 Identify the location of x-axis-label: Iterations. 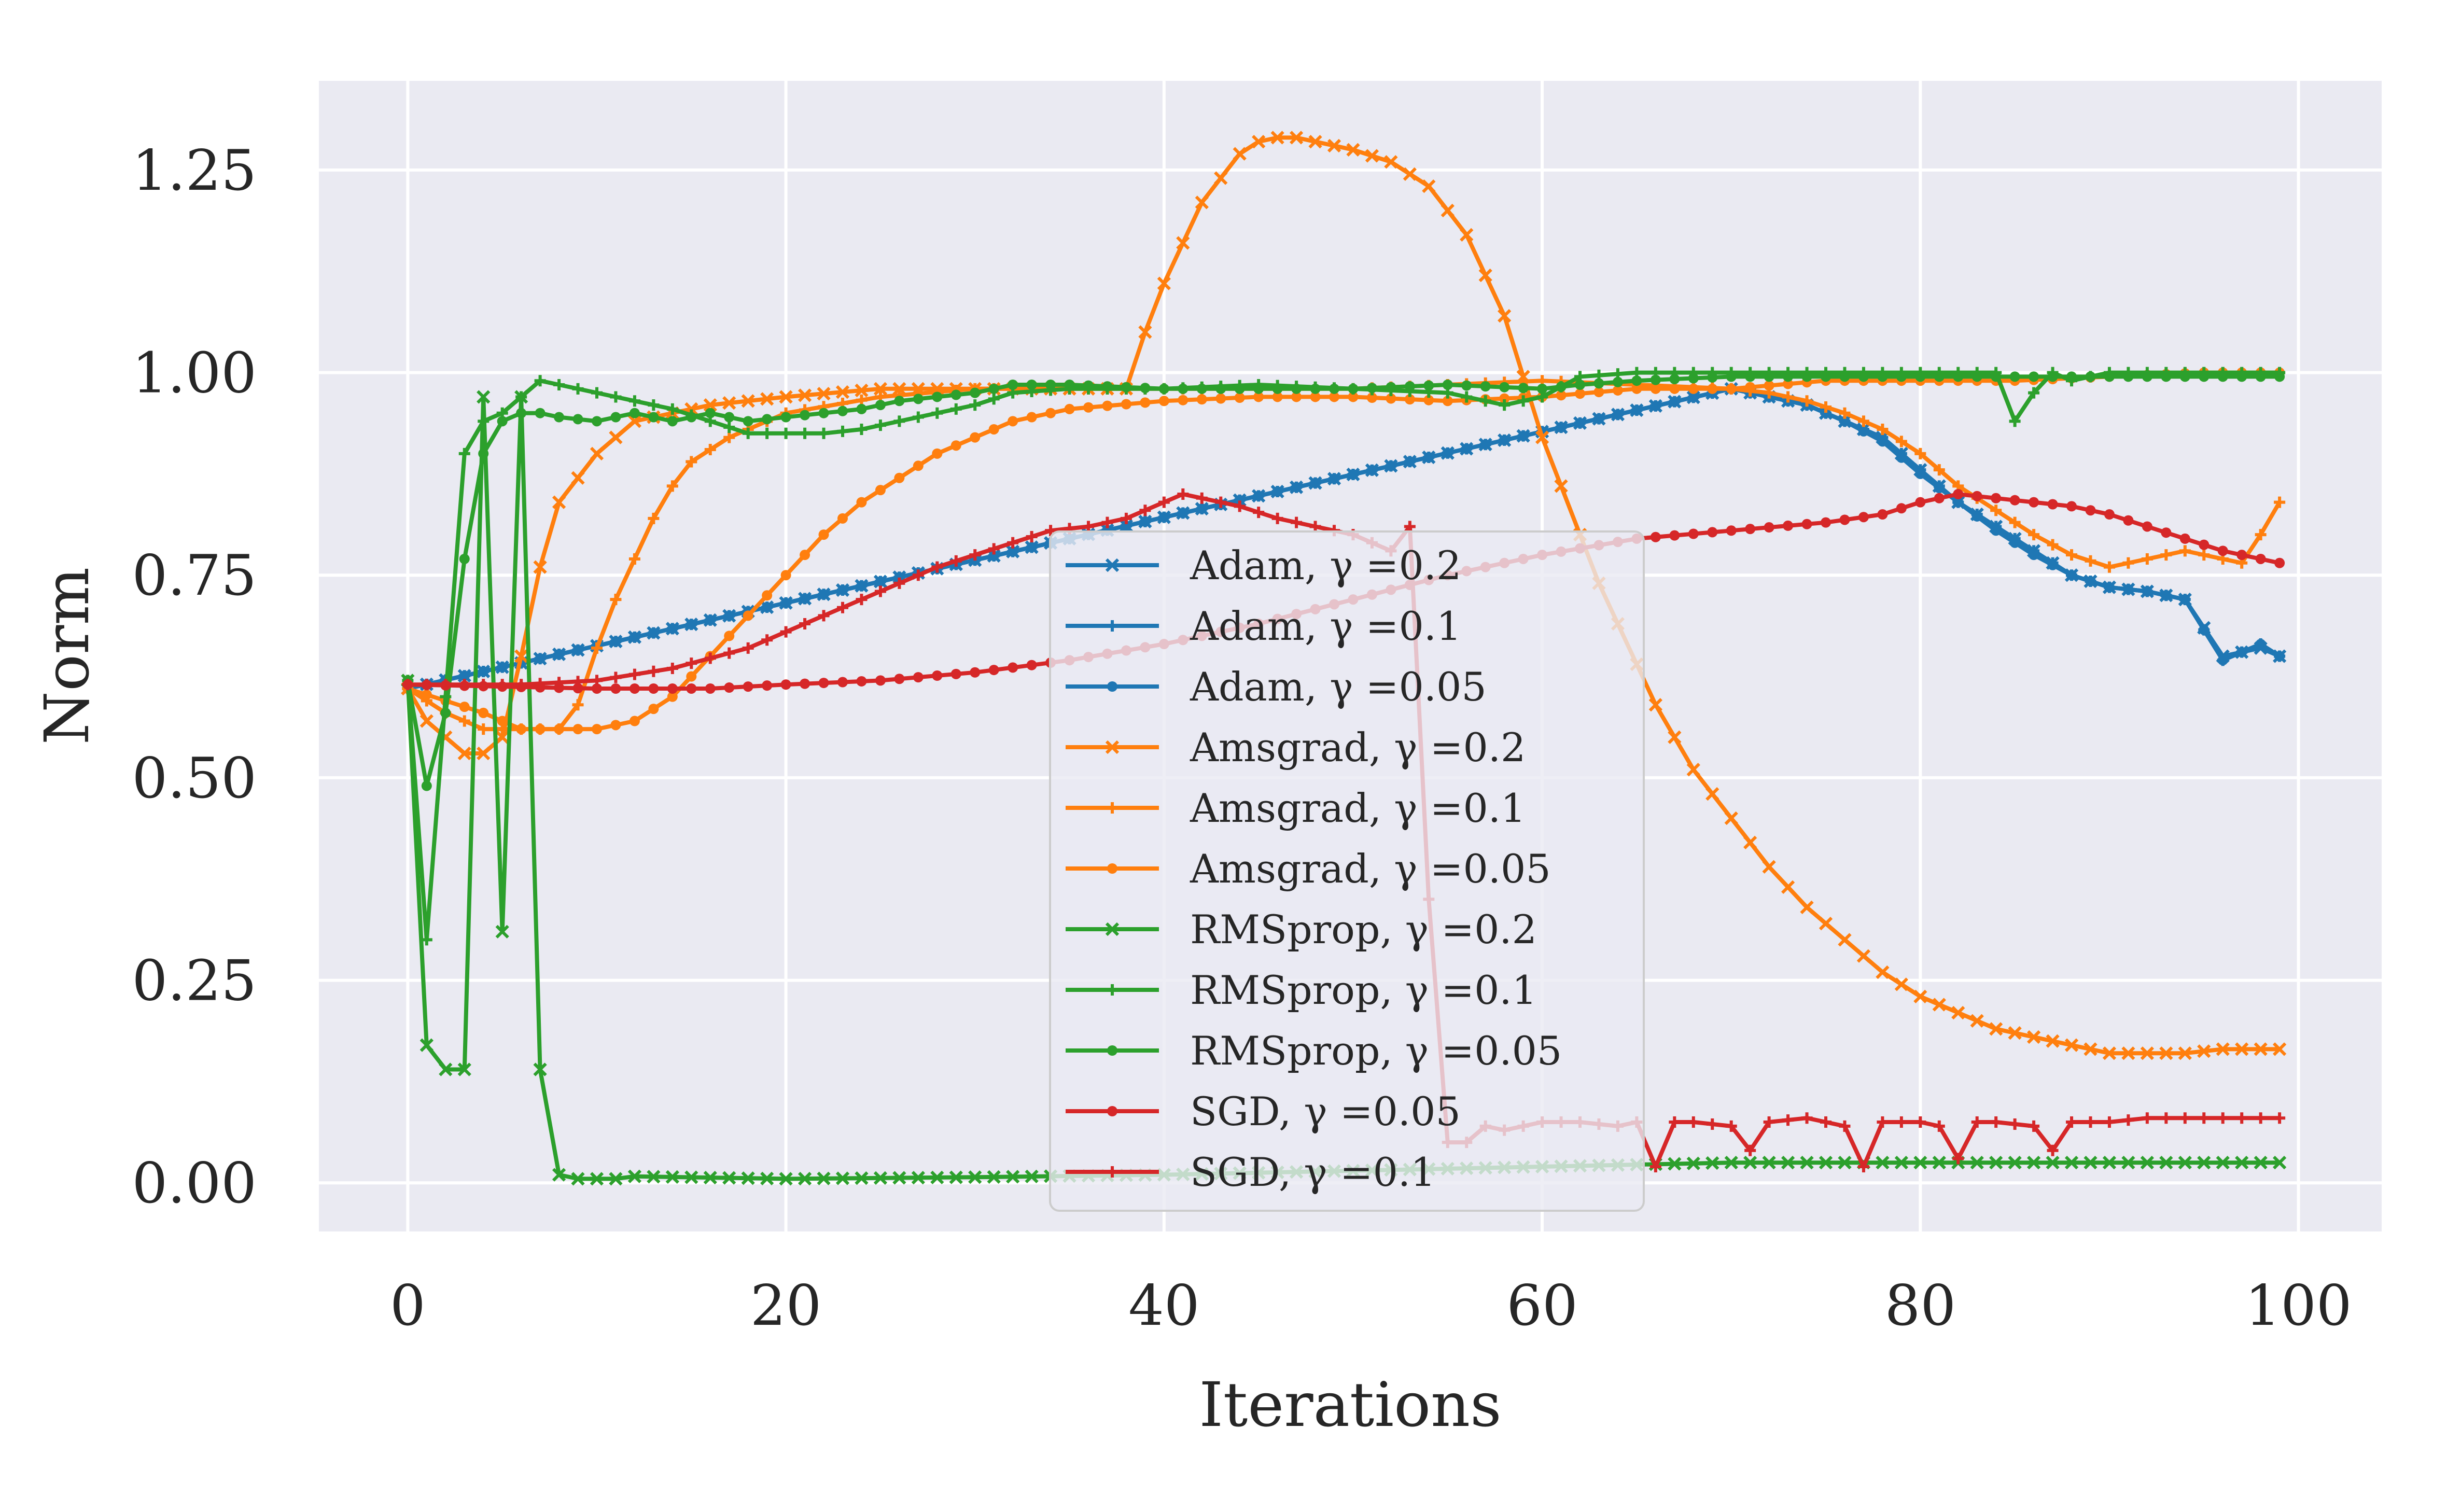
(1350, 1404).